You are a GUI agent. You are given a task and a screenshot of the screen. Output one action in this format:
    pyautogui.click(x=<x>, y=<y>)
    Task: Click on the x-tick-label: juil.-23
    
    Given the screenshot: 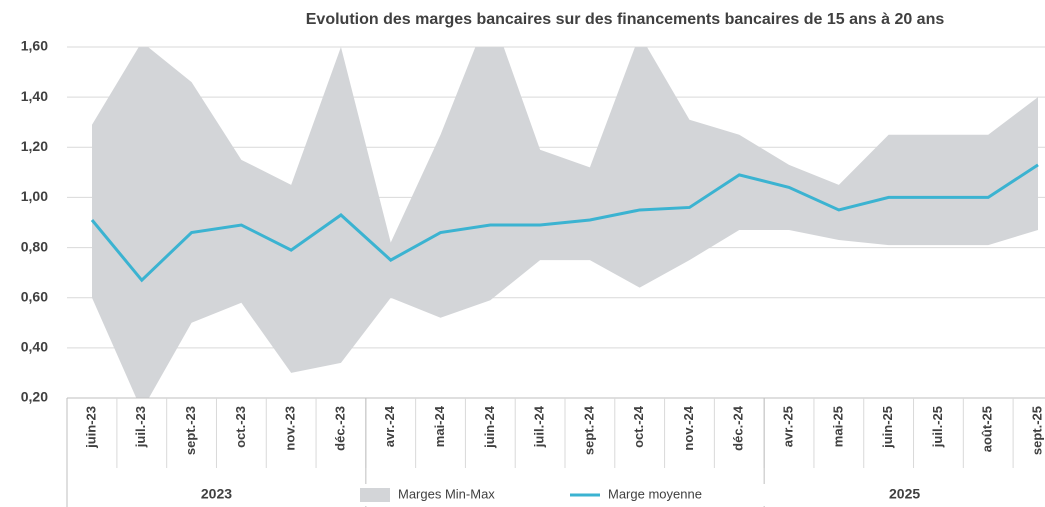 What is the action you would take?
    pyautogui.click(x=140, y=427)
    